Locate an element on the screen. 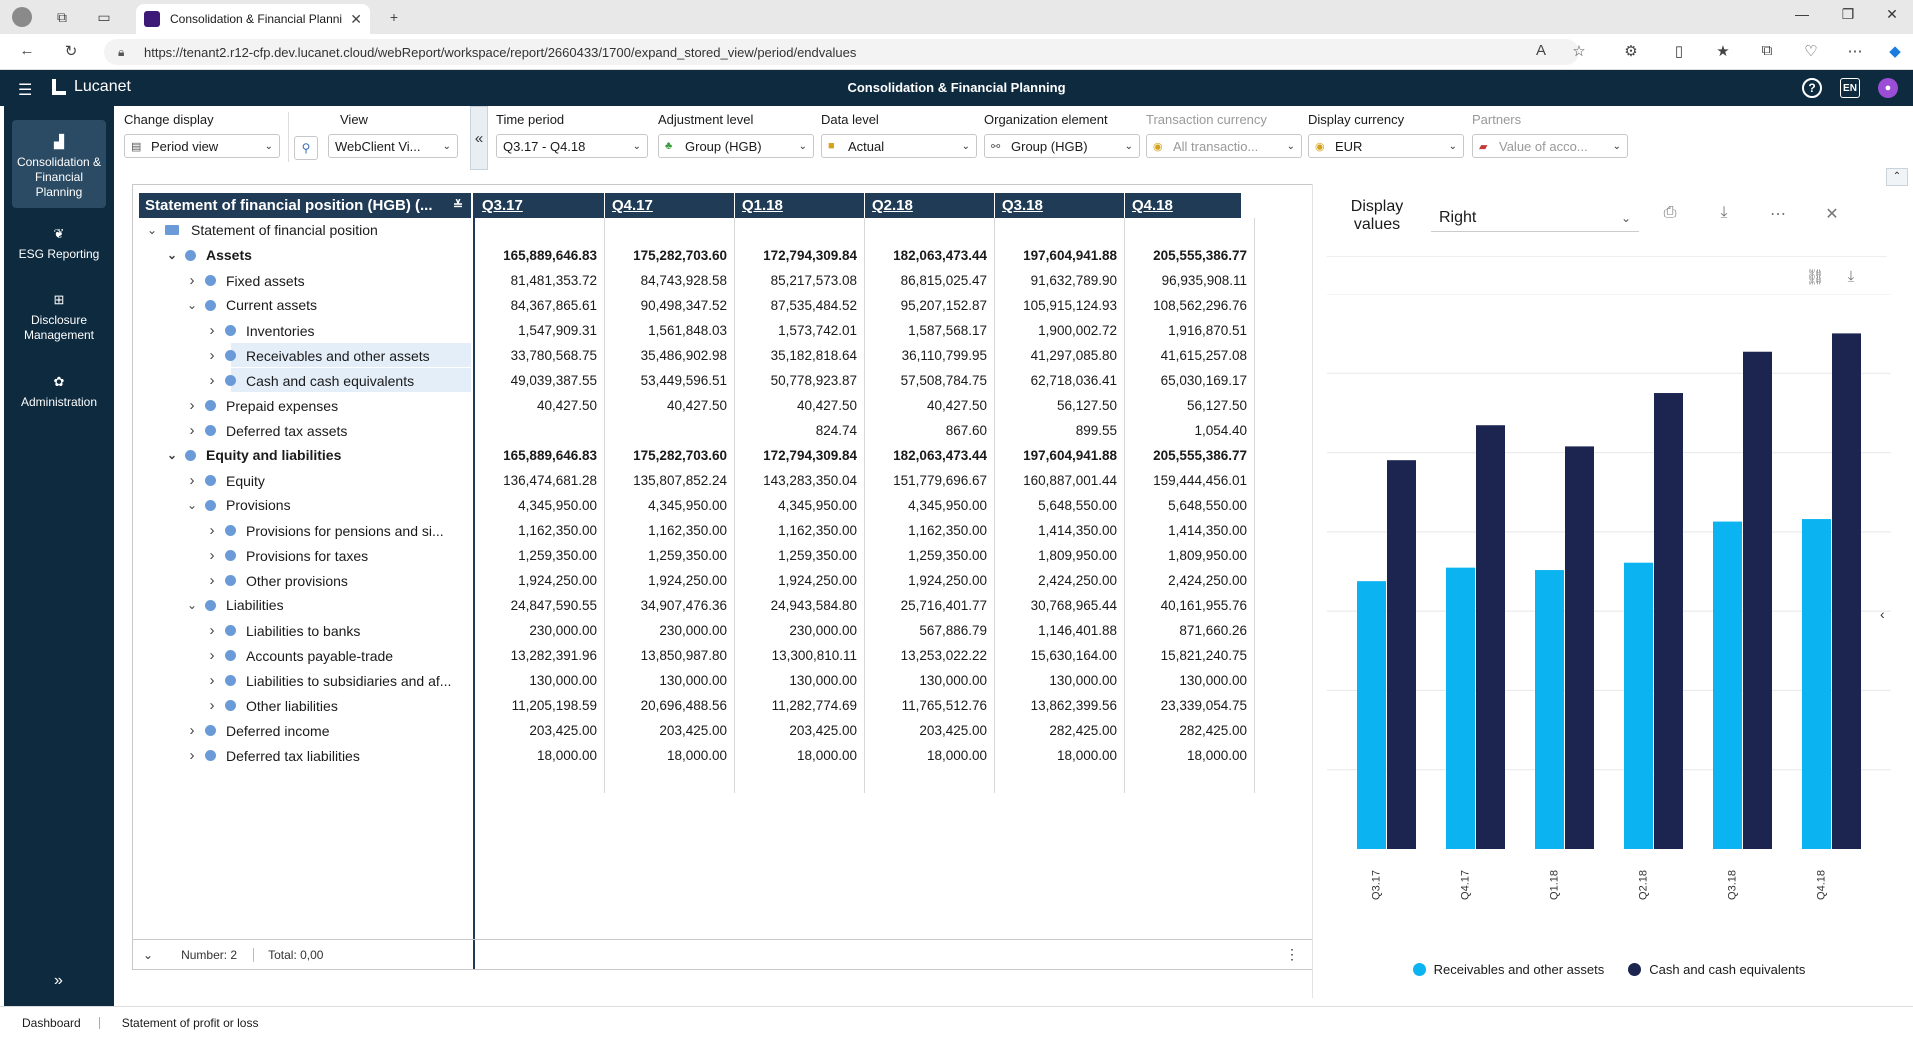  table-cell: 13,282,391.96 is located at coordinates (553, 655).